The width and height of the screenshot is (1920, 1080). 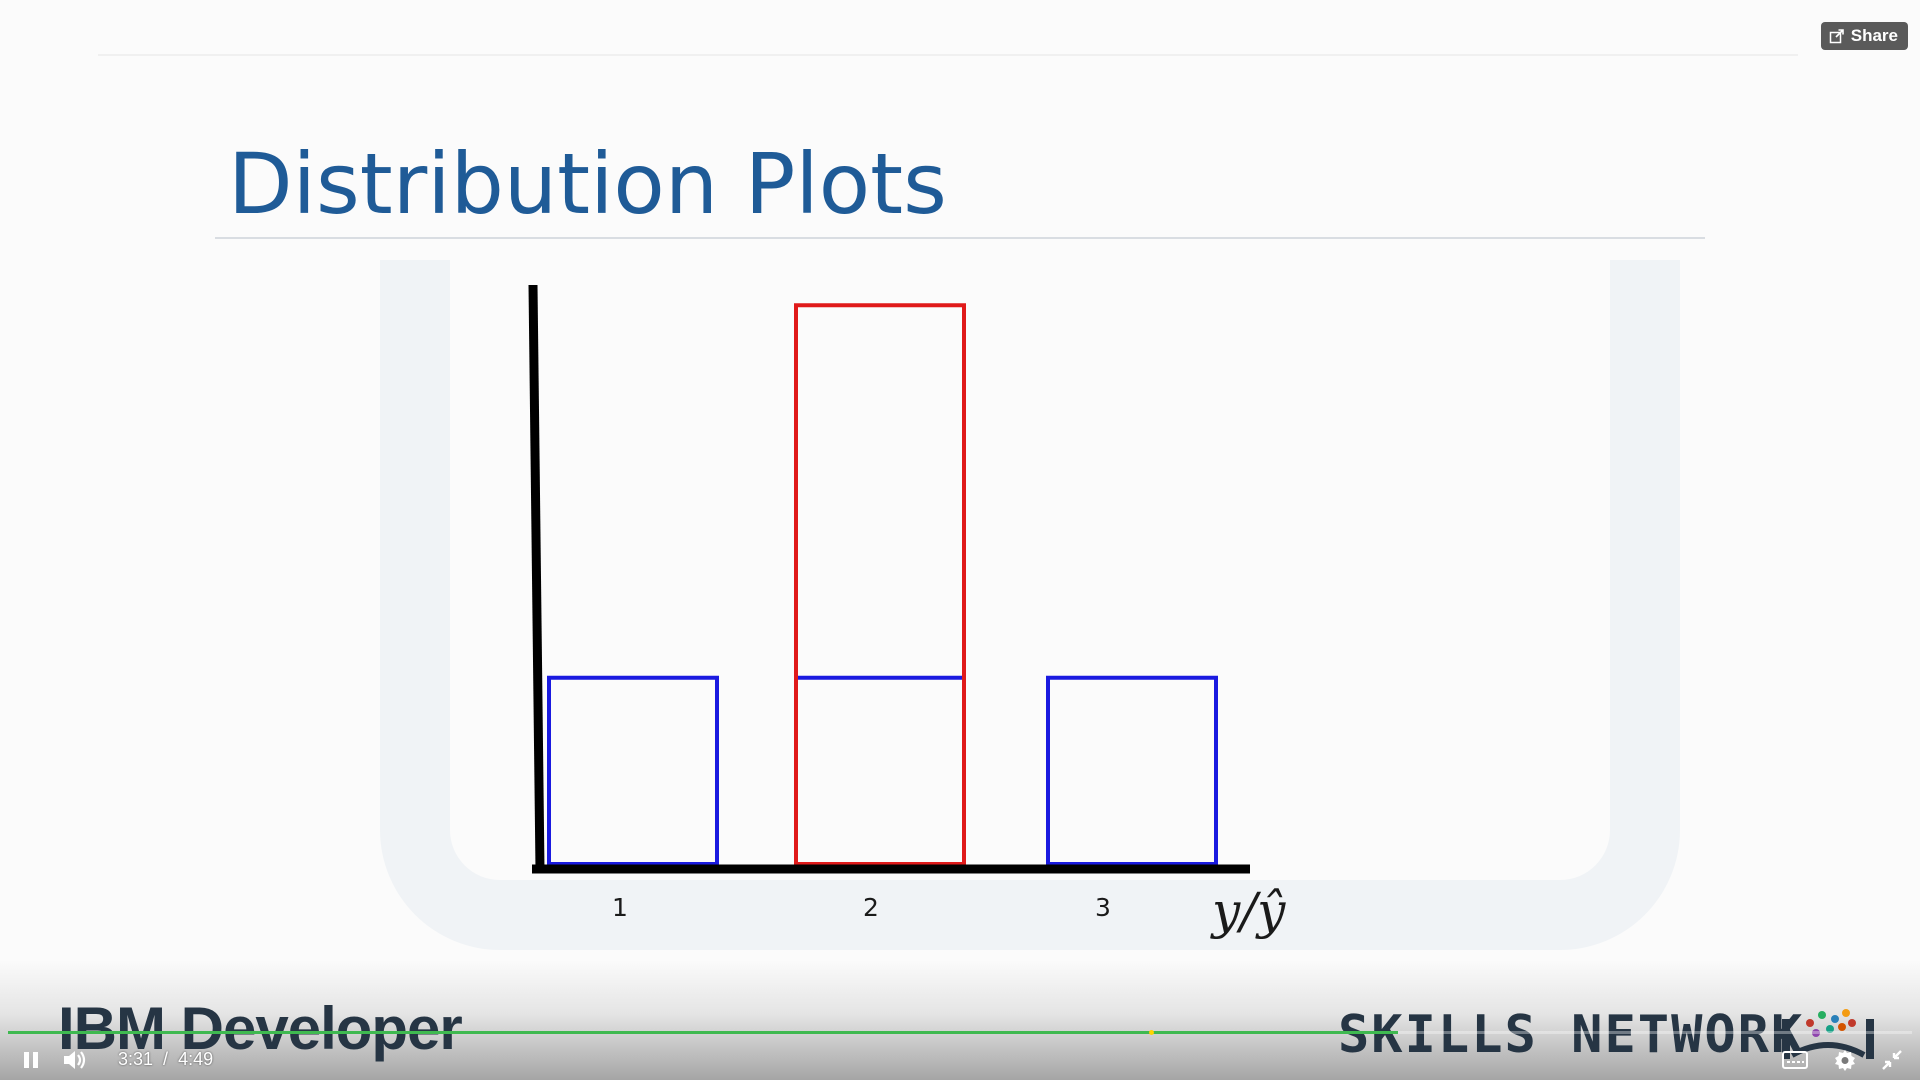 I want to click on skills-network-logo: SKILLS NETWORK, so click(x=1571, y=1035).